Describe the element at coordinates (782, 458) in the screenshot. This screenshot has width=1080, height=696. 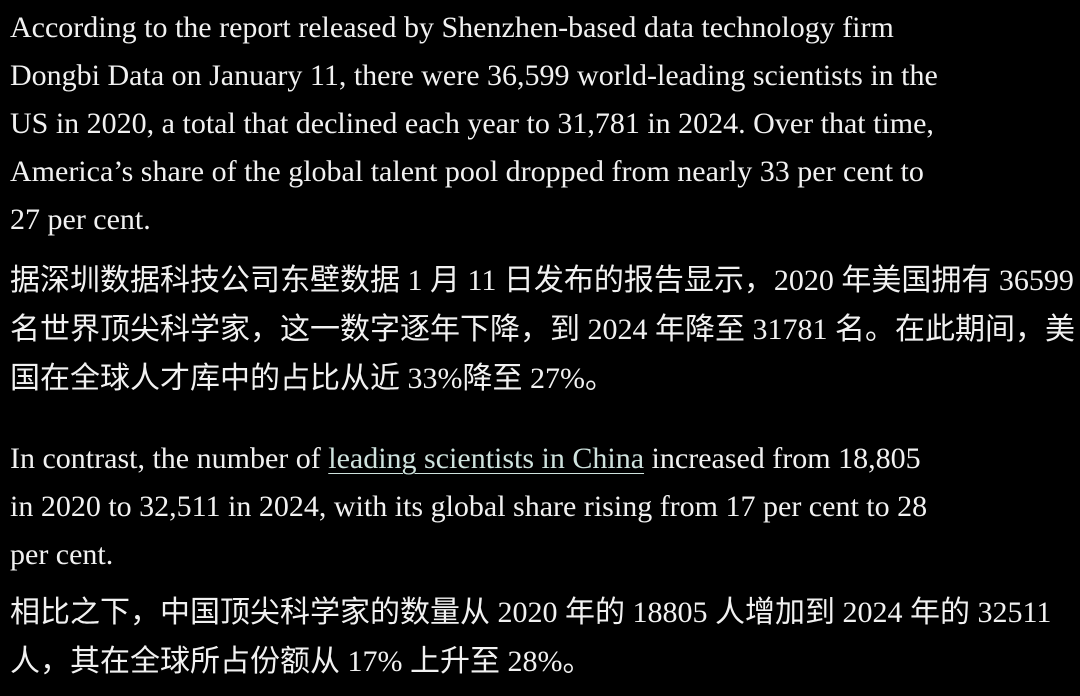
I see `text: increased from 18,805` at that location.